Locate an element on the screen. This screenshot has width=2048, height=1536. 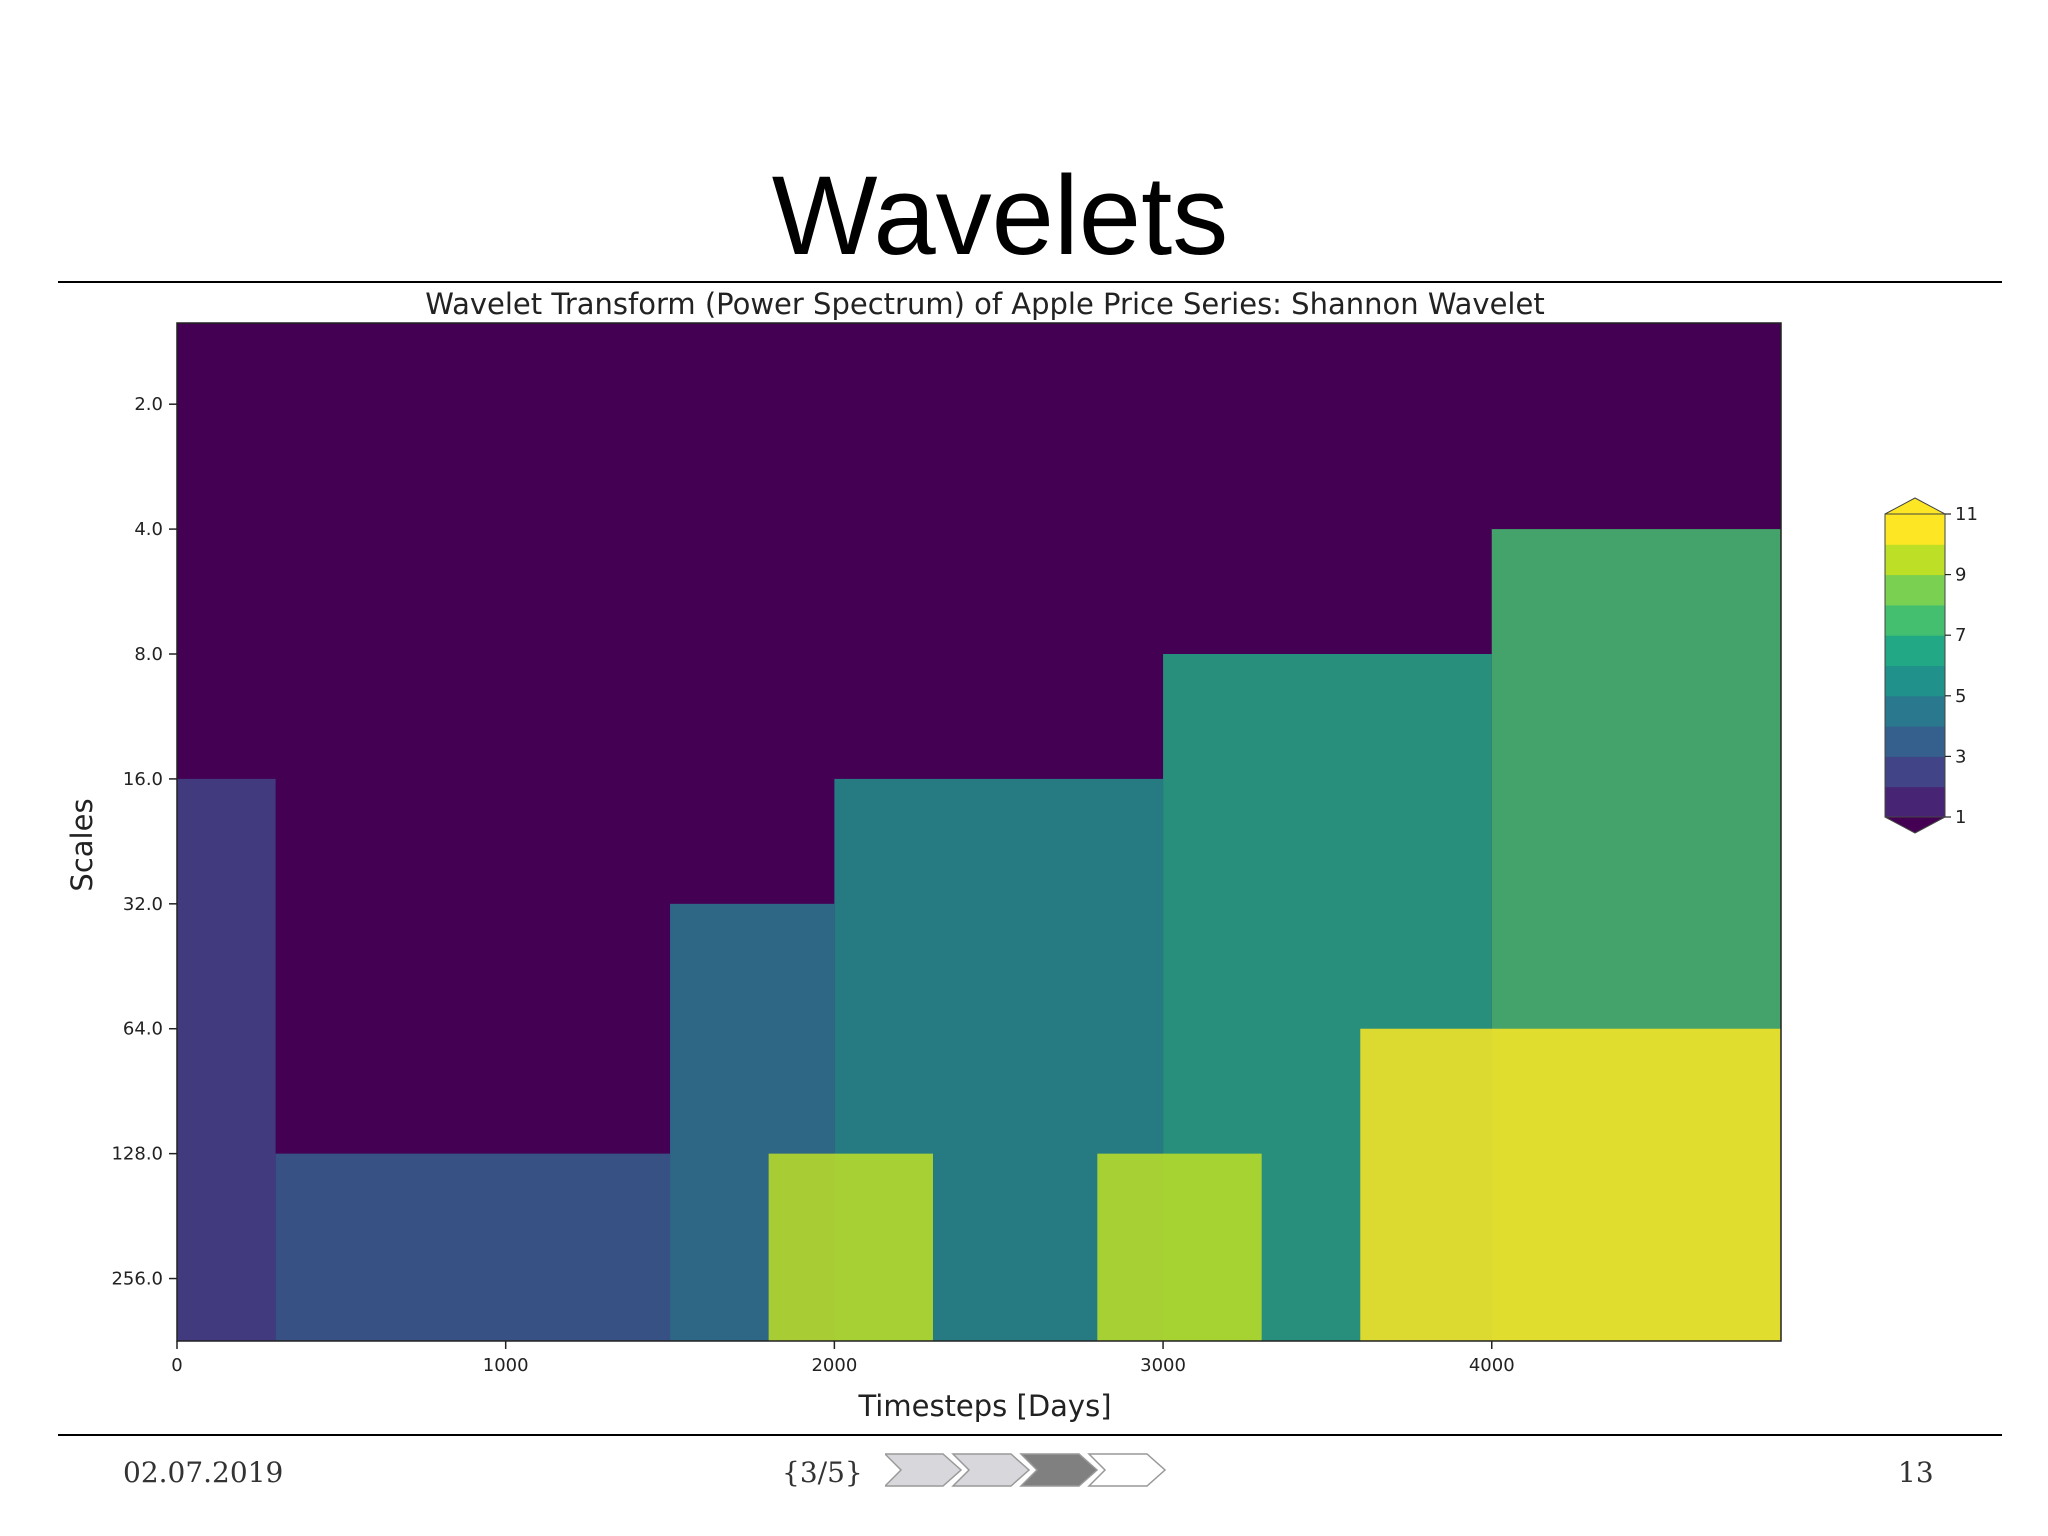
colorbar-tick-label: 11 is located at coordinates (1966, 514).